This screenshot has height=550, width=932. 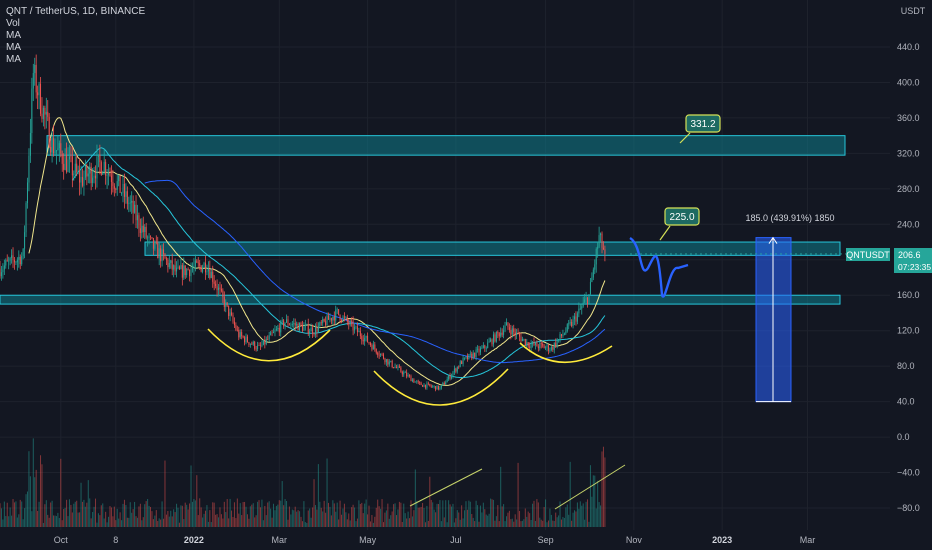 What do you see at coordinates (446, 145) in the screenshot?
I see `zone-box` at bounding box center [446, 145].